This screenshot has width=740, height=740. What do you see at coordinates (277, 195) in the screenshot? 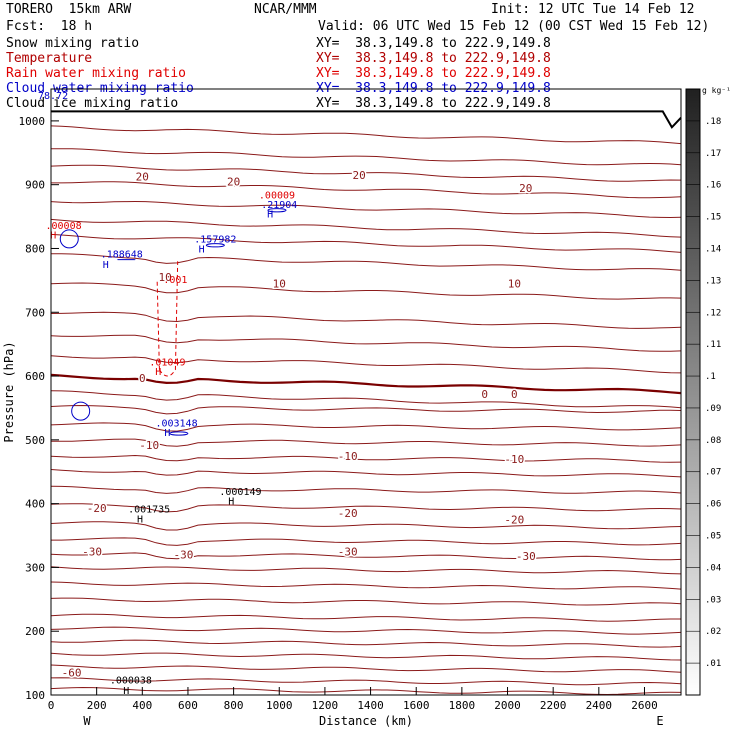
I see `max-value-annotation: .00009` at bounding box center [277, 195].